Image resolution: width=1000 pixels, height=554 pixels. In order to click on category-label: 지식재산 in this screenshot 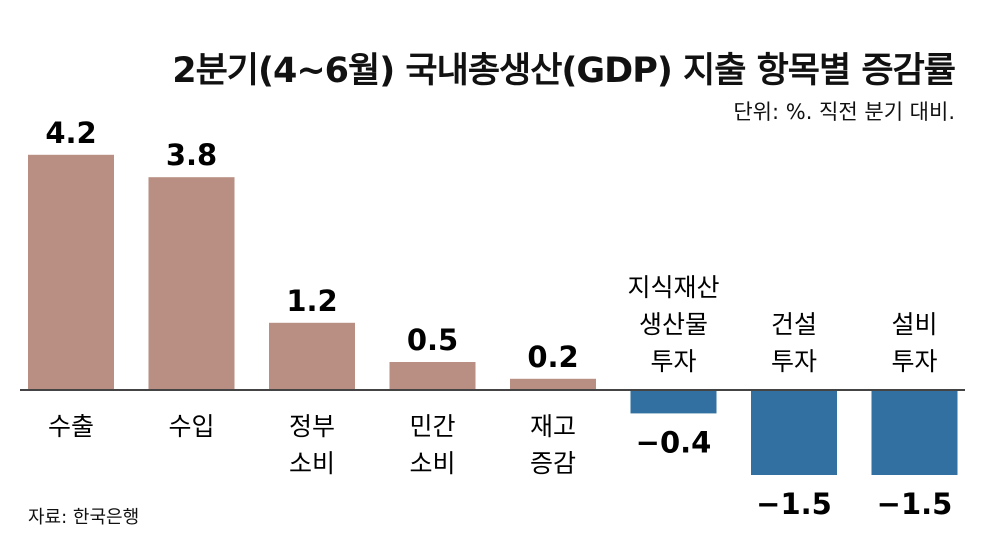, I will do `click(673, 287)`.